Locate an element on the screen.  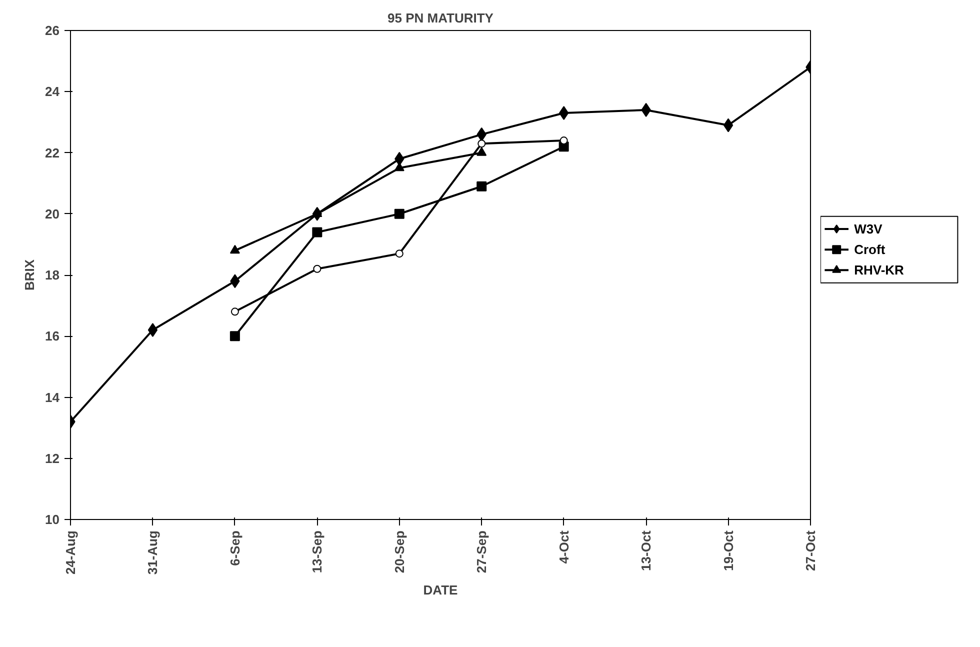
y-tick-label: 20 is located at coordinates (52, 214).